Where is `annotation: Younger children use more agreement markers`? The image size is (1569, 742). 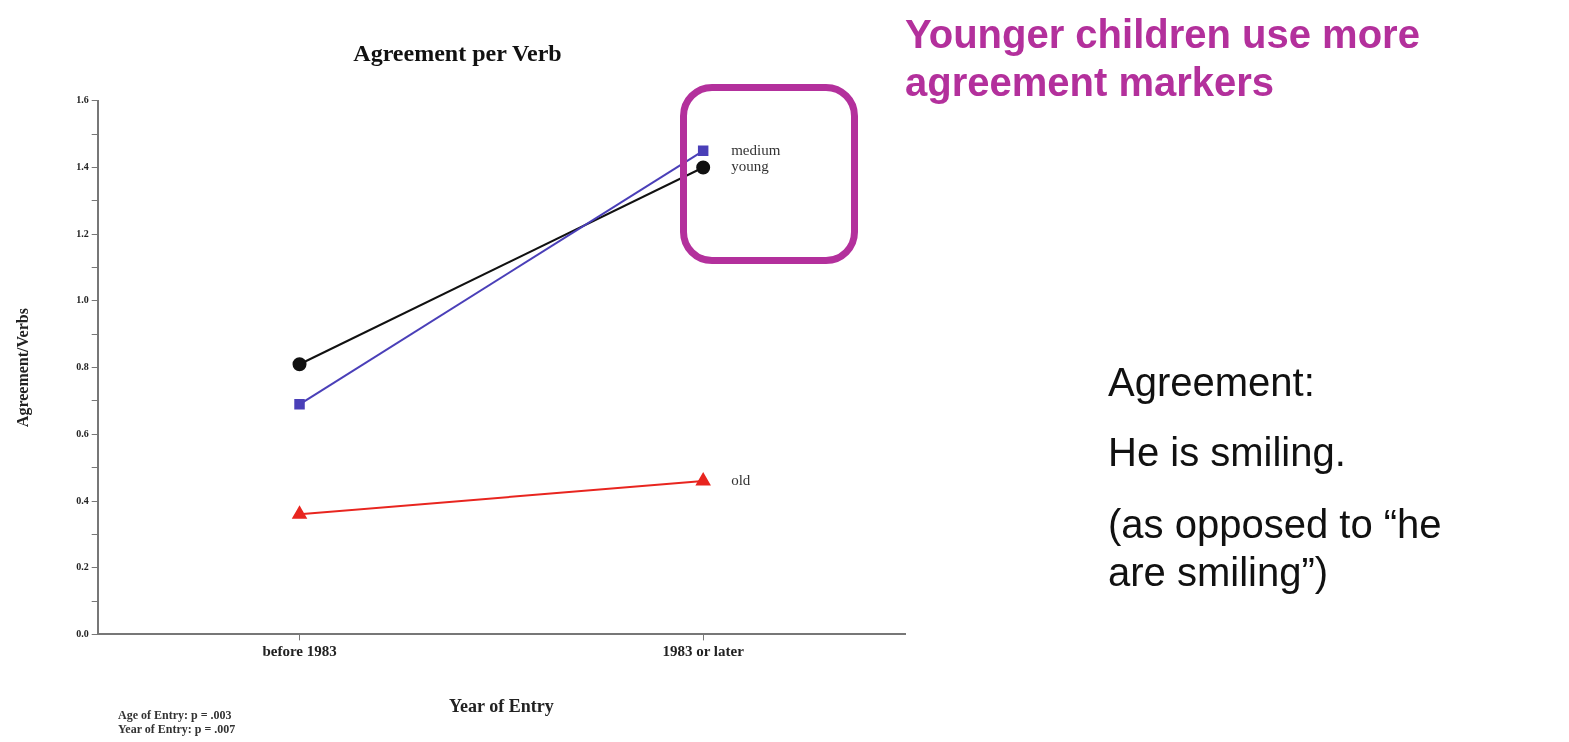
annotation: Younger children use more agreement markers is located at coordinates (1163, 58).